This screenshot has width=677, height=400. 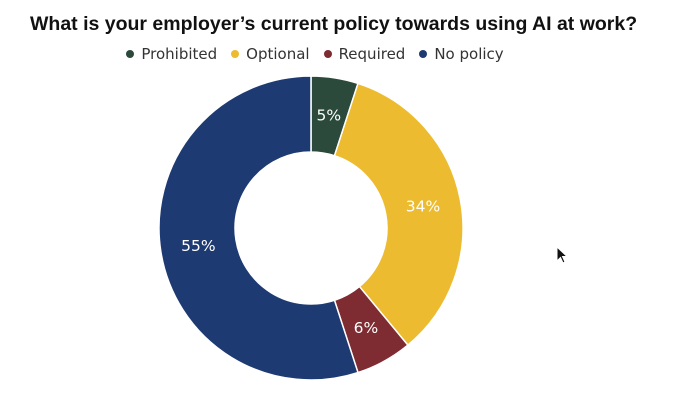 What do you see at coordinates (198, 246) in the screenshot?
I see `data-label-no-policy: 55%` at bounding box center [198, 246].